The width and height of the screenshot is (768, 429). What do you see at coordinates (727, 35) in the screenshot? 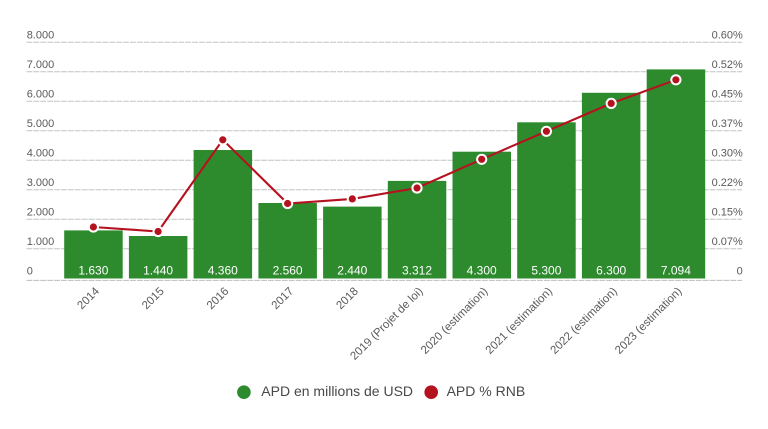
I see `svg-text: 0.60%` at bounding box center [727, 35].